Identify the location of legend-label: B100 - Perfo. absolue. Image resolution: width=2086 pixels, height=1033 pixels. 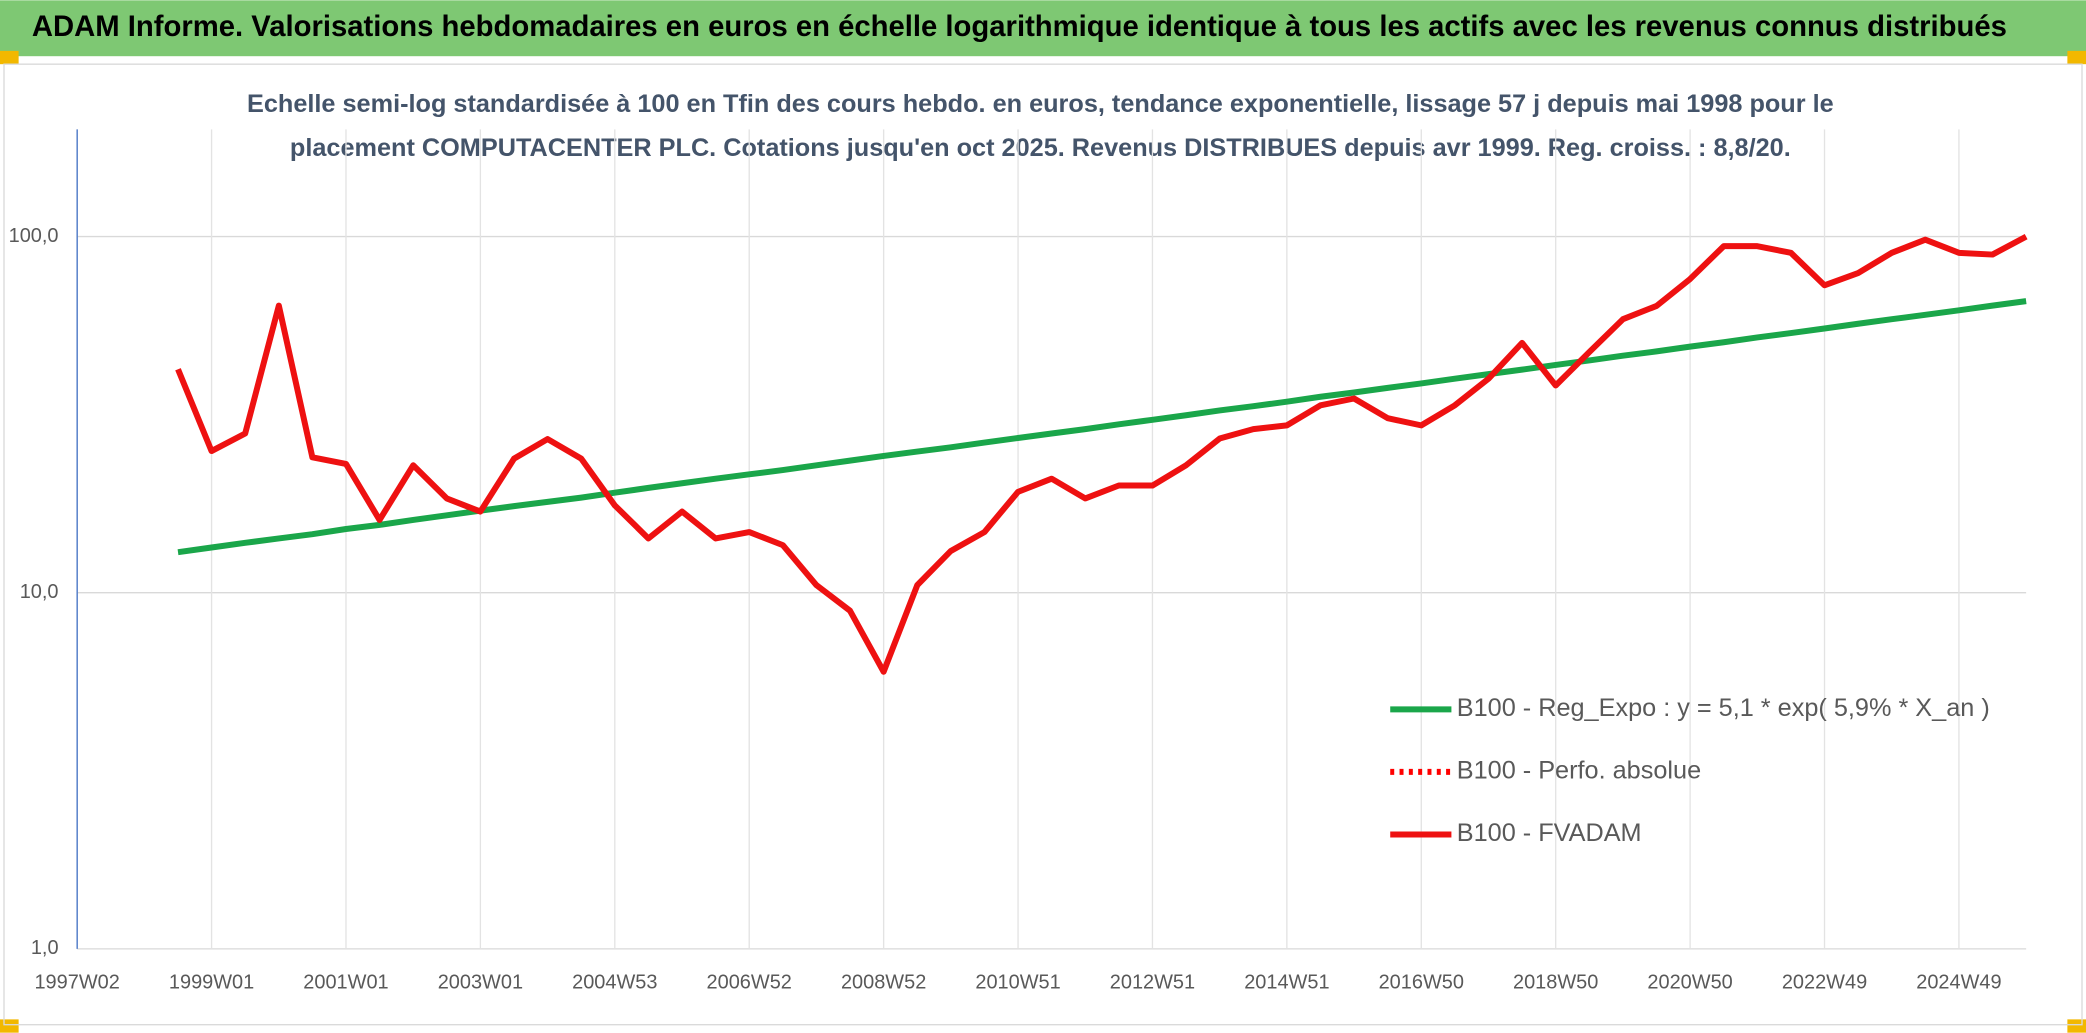
(1579, 771).